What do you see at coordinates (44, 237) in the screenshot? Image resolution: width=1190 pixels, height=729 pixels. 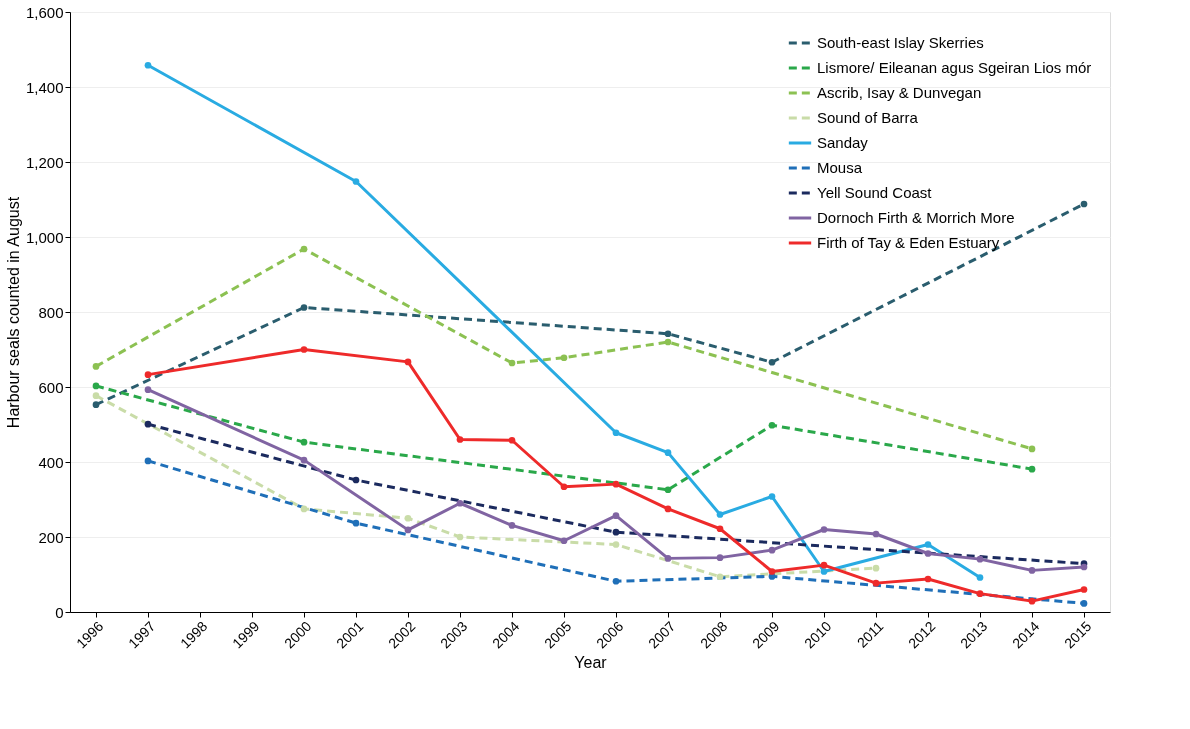 I see `y-tick-label: 1,000` at bounding box center [44, 237].